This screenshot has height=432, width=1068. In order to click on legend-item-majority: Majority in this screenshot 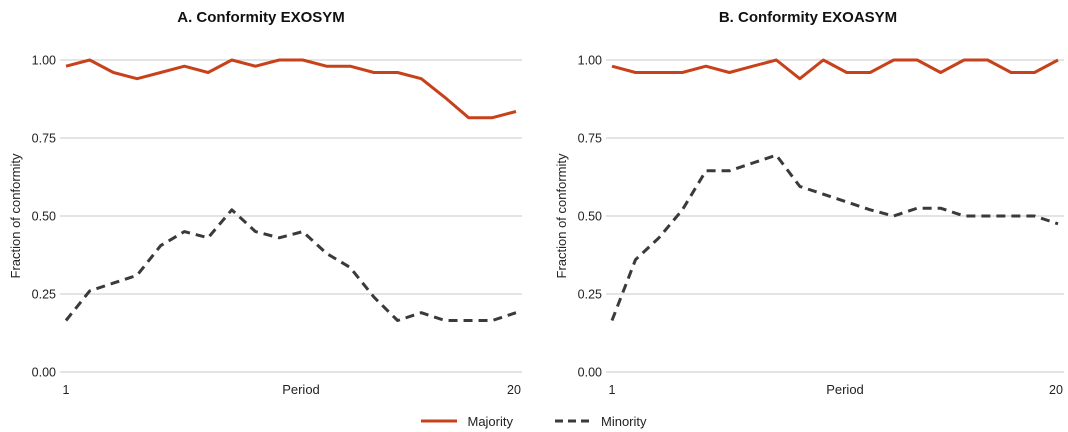, I will do `click(467, 421)`.